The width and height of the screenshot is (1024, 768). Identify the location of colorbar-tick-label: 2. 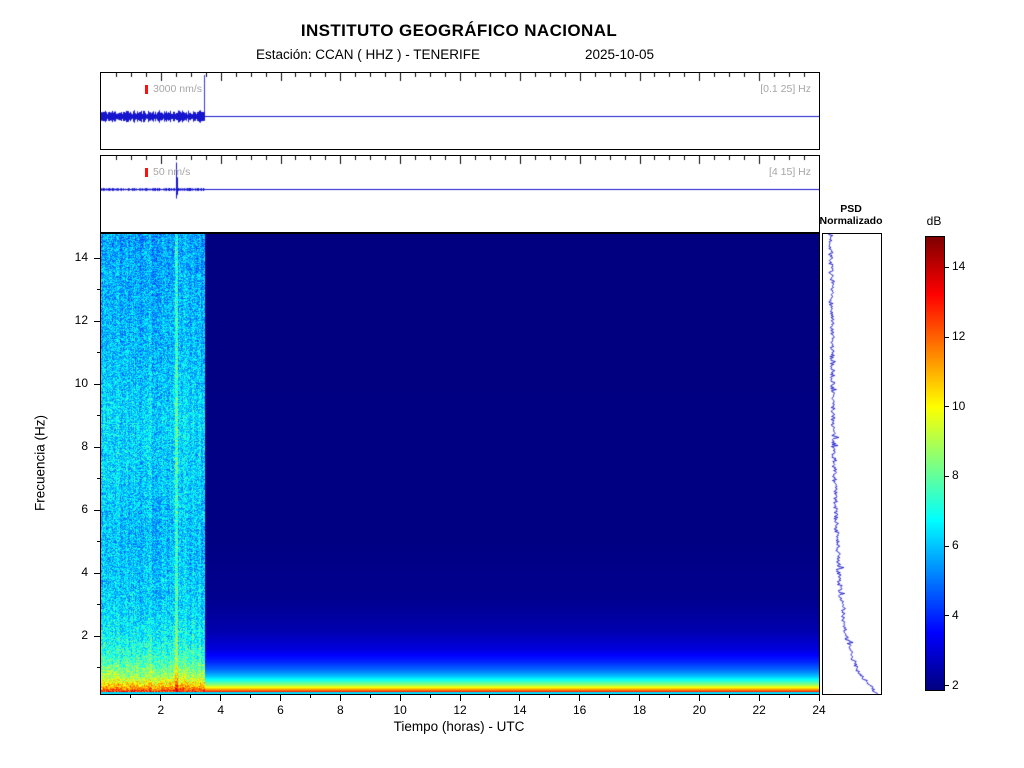
(955, 684).